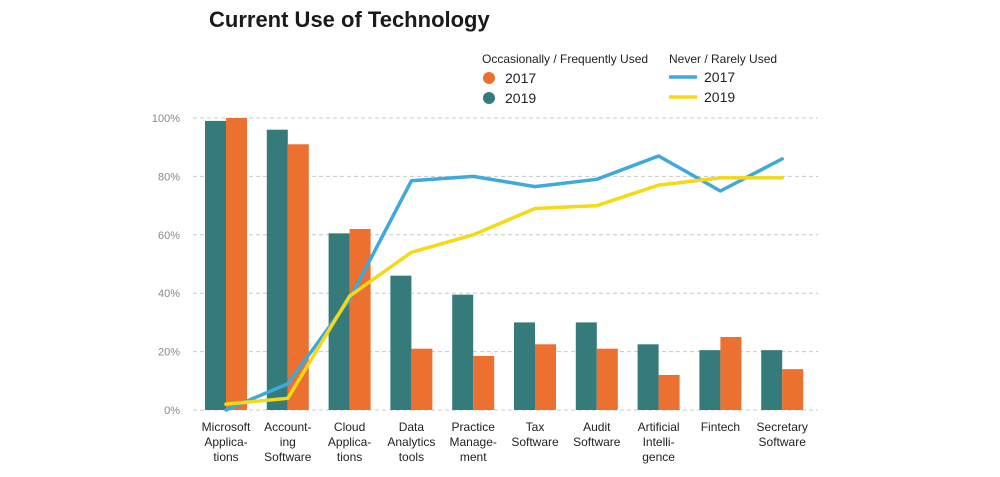  Describe the element at coordinates (719, 77) in the screenshot. I see `legend-label-rarely-2017: 2017` at that location.